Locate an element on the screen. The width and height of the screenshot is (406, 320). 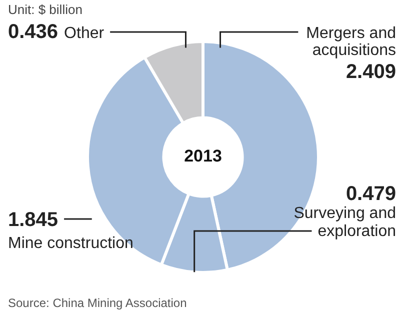
slice-label: Other is located at coordinates (84, 33).